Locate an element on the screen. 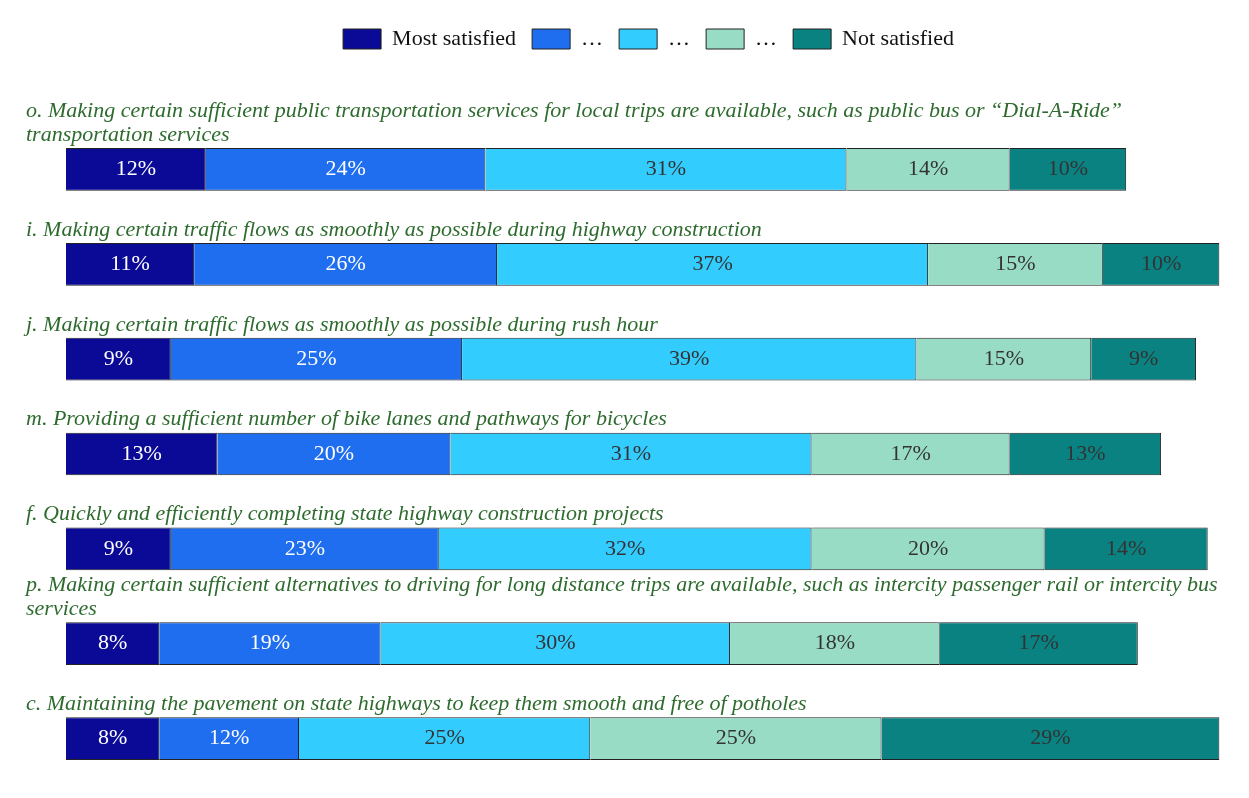 Image resolution: width=1249 pixels, height=798 pixels. y-tick-label: c. Maintaining the pavement on state highways to keep them smooth and free of potholes is located at coordinates (416, 703).